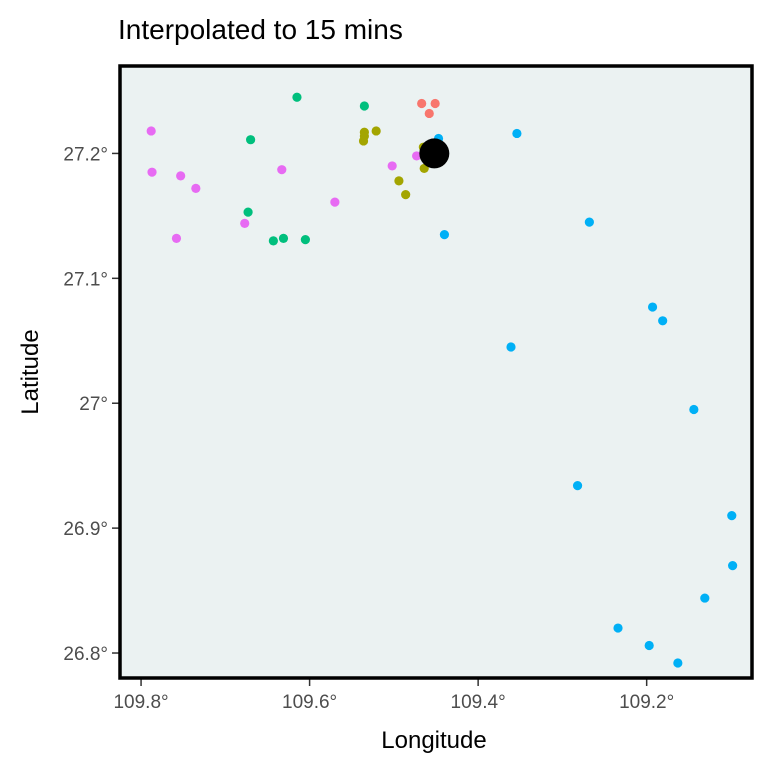 This screenshot has width=768, height=768. What do you see at coordinates (478, 702) in the screenshot?
I see `x-tick-label: 109.4°` at bounding box center [478, 702].